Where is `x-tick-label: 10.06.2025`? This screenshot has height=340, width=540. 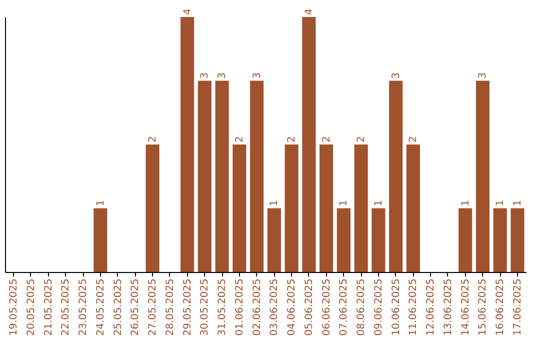
x-tick-label: 10.06.2025 is located at coordinates (396, 307).